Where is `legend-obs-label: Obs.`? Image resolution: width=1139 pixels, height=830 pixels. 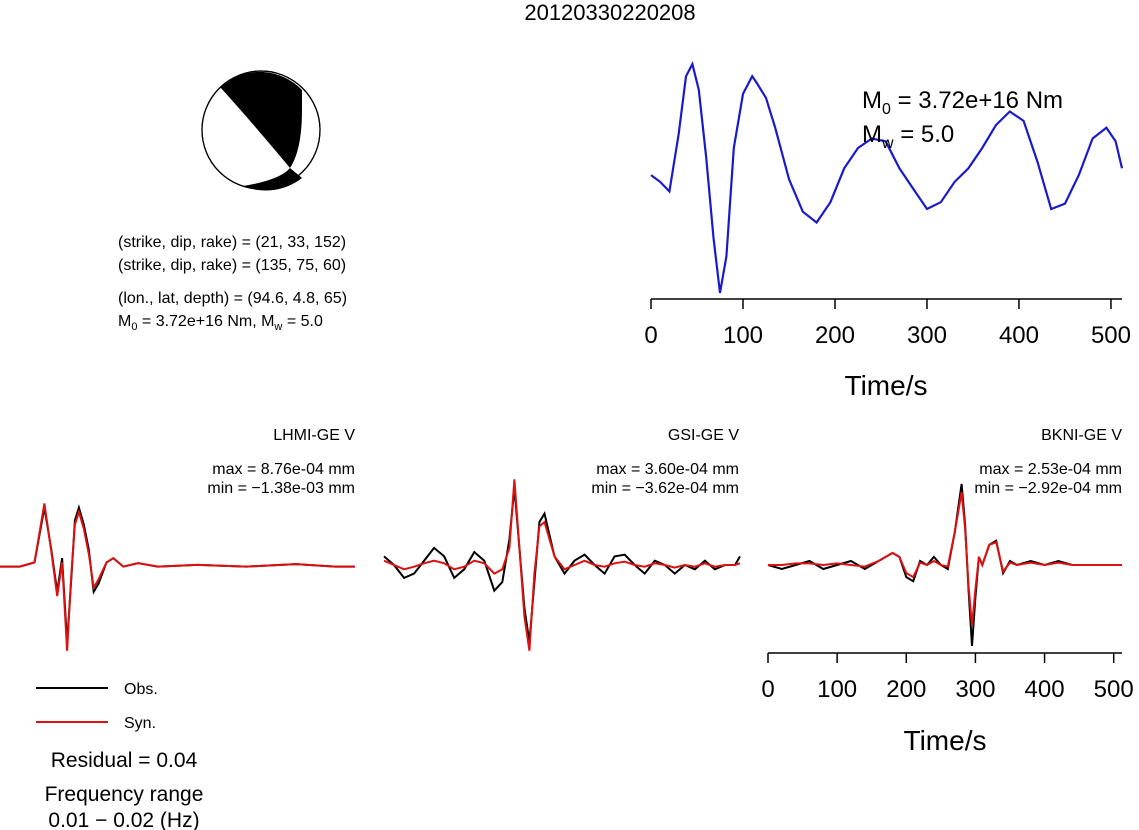
legend-obs-label: Obs. is located at coordinates (141, 689).